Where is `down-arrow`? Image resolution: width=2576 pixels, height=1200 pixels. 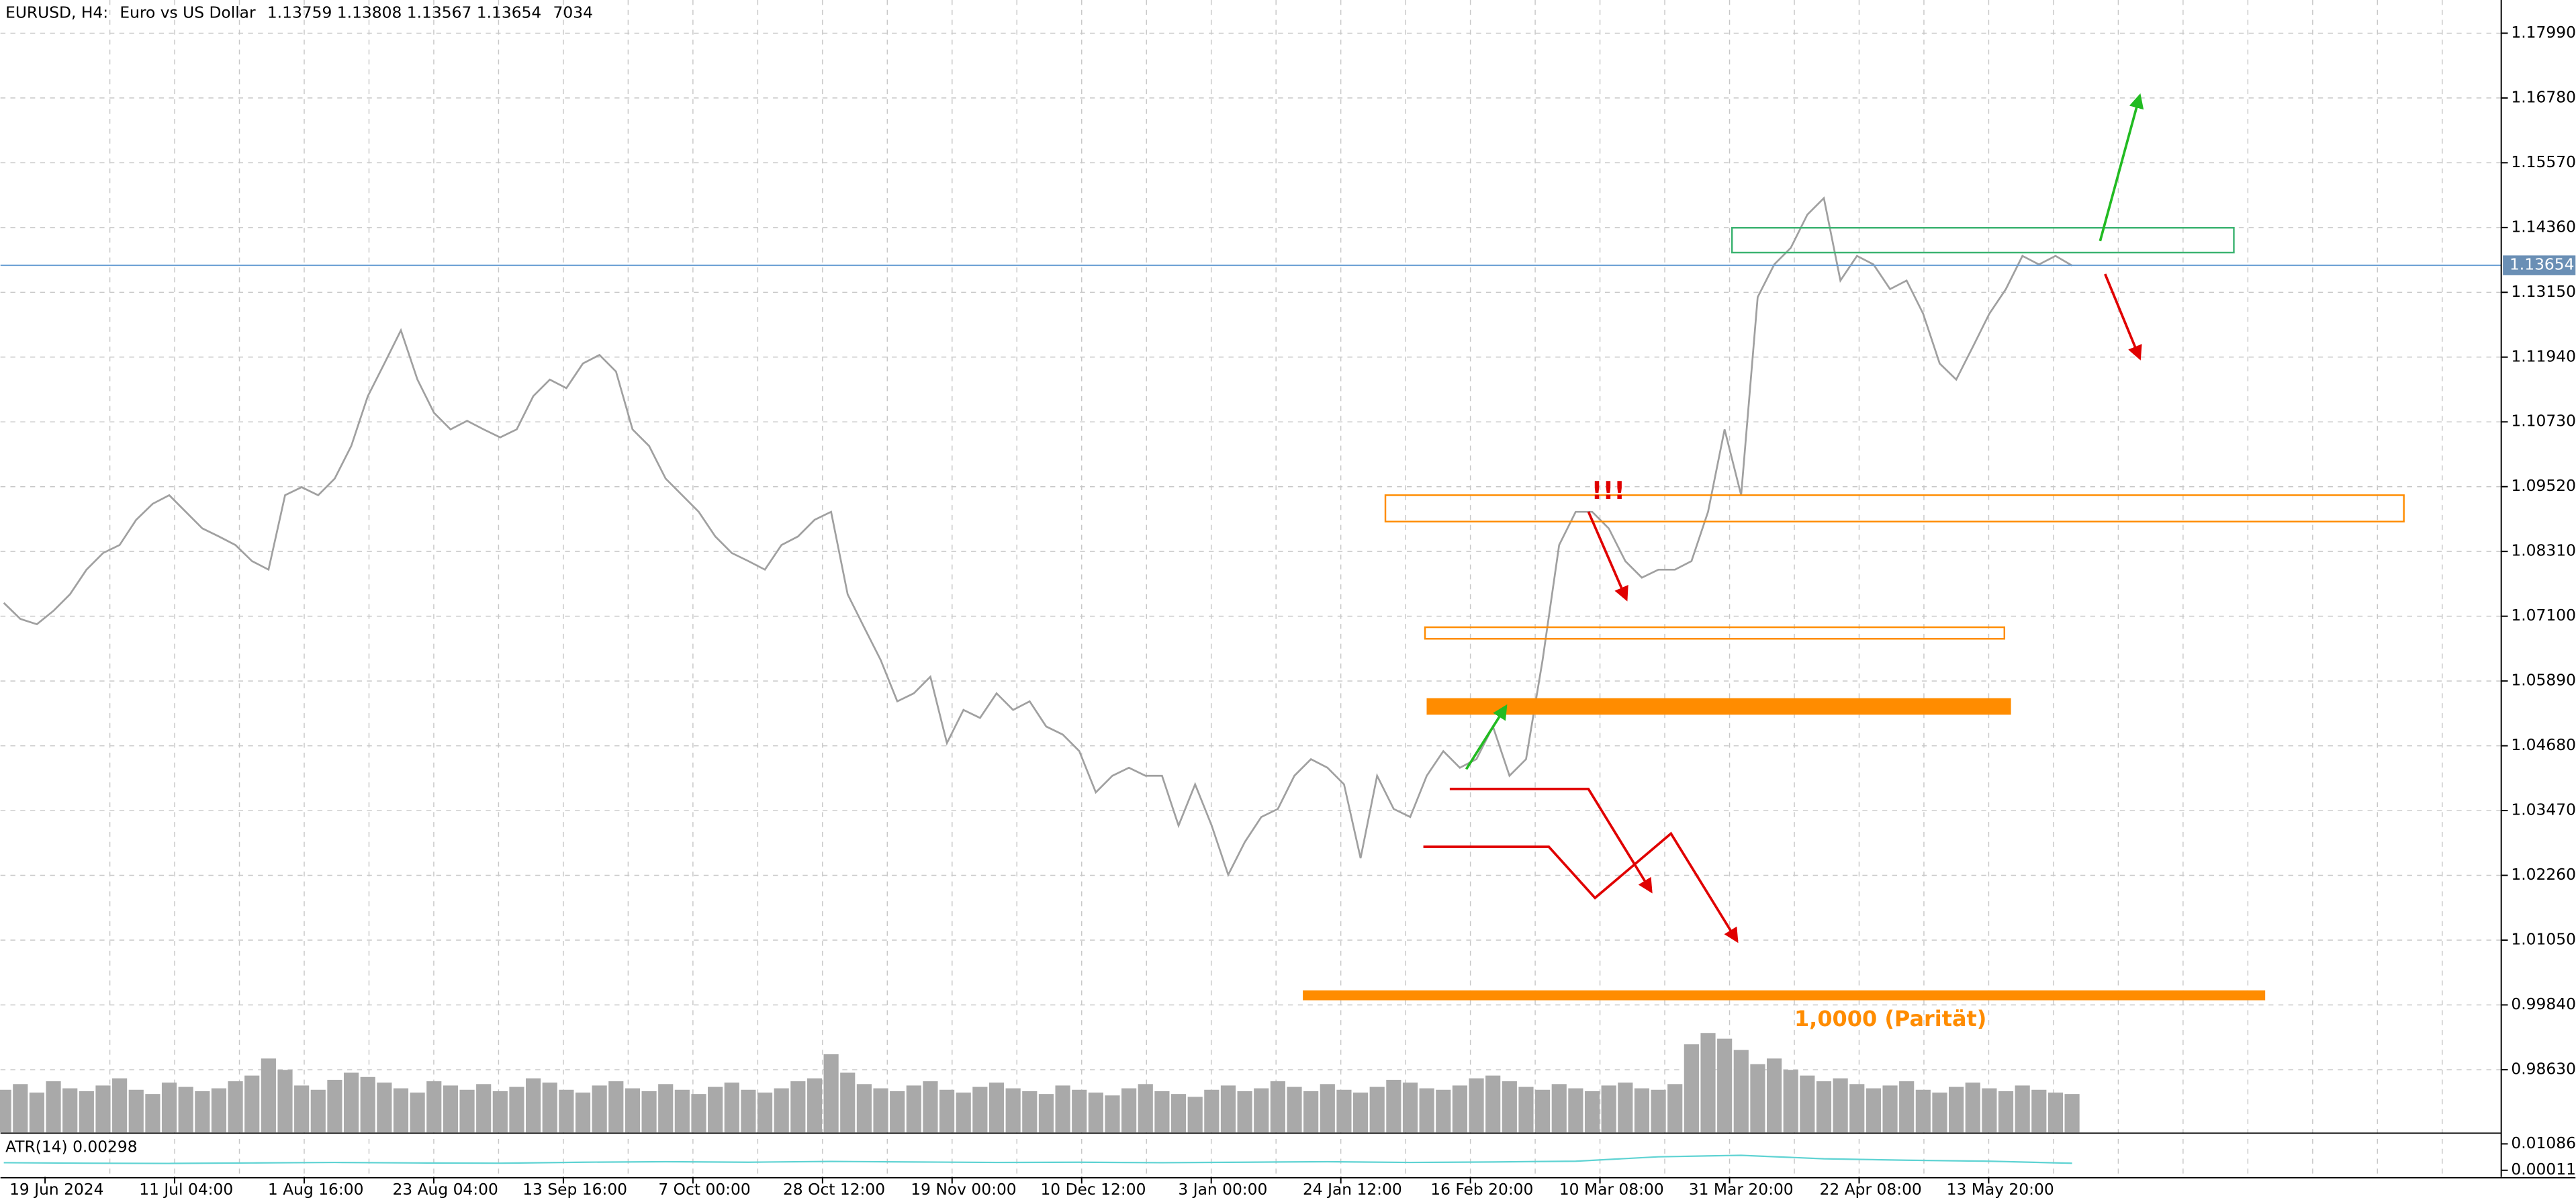
down-arrow is located at coordinates (1607, 557).